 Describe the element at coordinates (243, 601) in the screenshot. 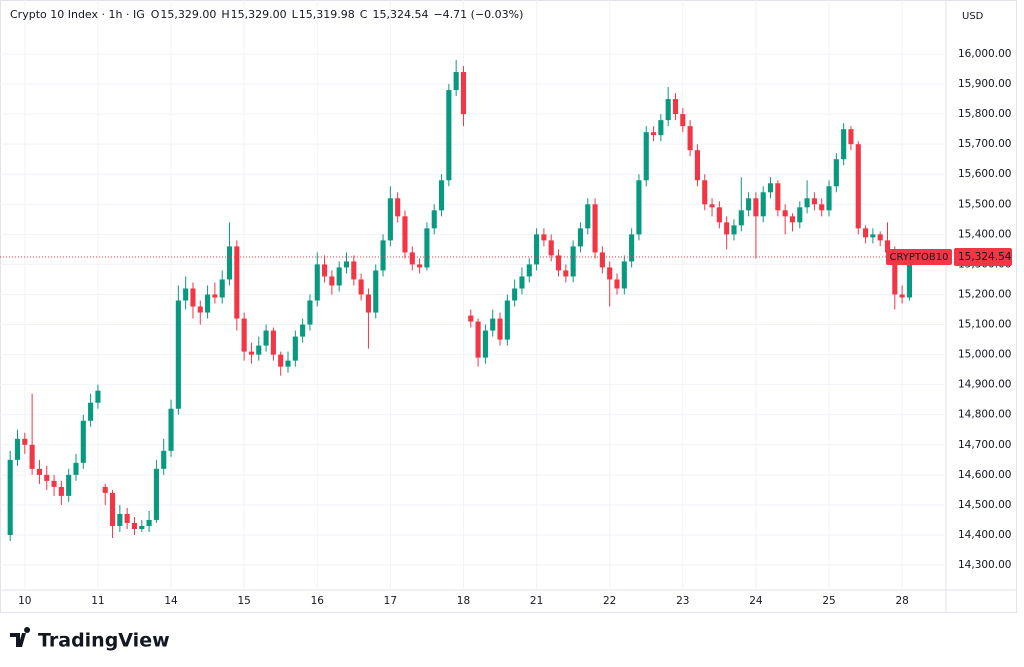

I see `x-tick-label: 15` at that location.